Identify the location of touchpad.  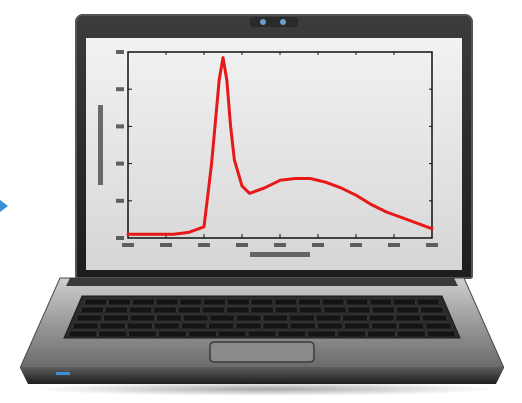
(262, 352).